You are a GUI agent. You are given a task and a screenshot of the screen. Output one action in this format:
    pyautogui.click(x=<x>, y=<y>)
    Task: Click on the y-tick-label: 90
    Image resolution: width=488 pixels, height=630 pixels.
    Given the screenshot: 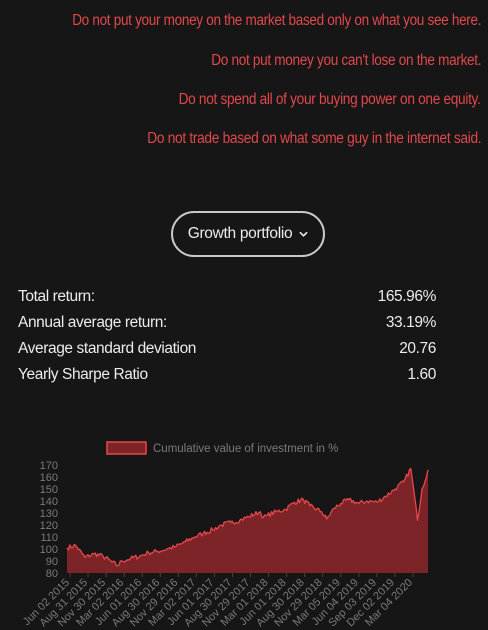 What is the action you would take?
    pyautogui.click(x=52, y=562)
    